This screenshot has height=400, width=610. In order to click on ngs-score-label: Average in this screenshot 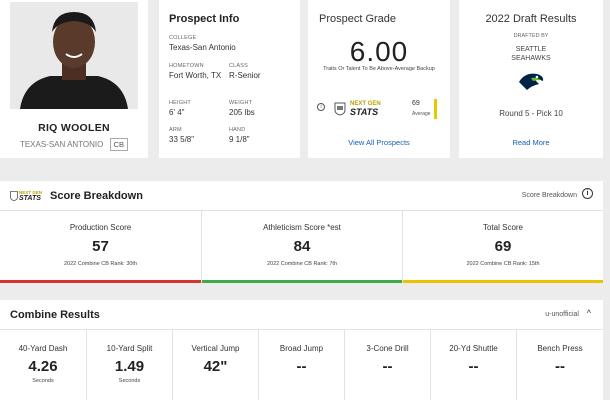, I will do `click(421, 114)`.